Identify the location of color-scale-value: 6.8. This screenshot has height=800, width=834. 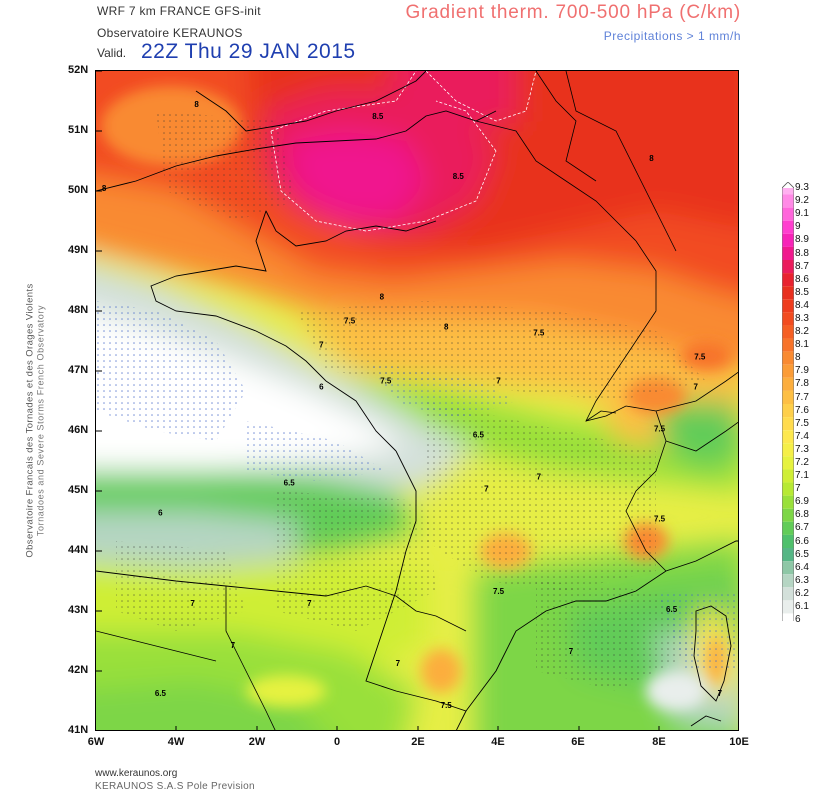
(802, 515).